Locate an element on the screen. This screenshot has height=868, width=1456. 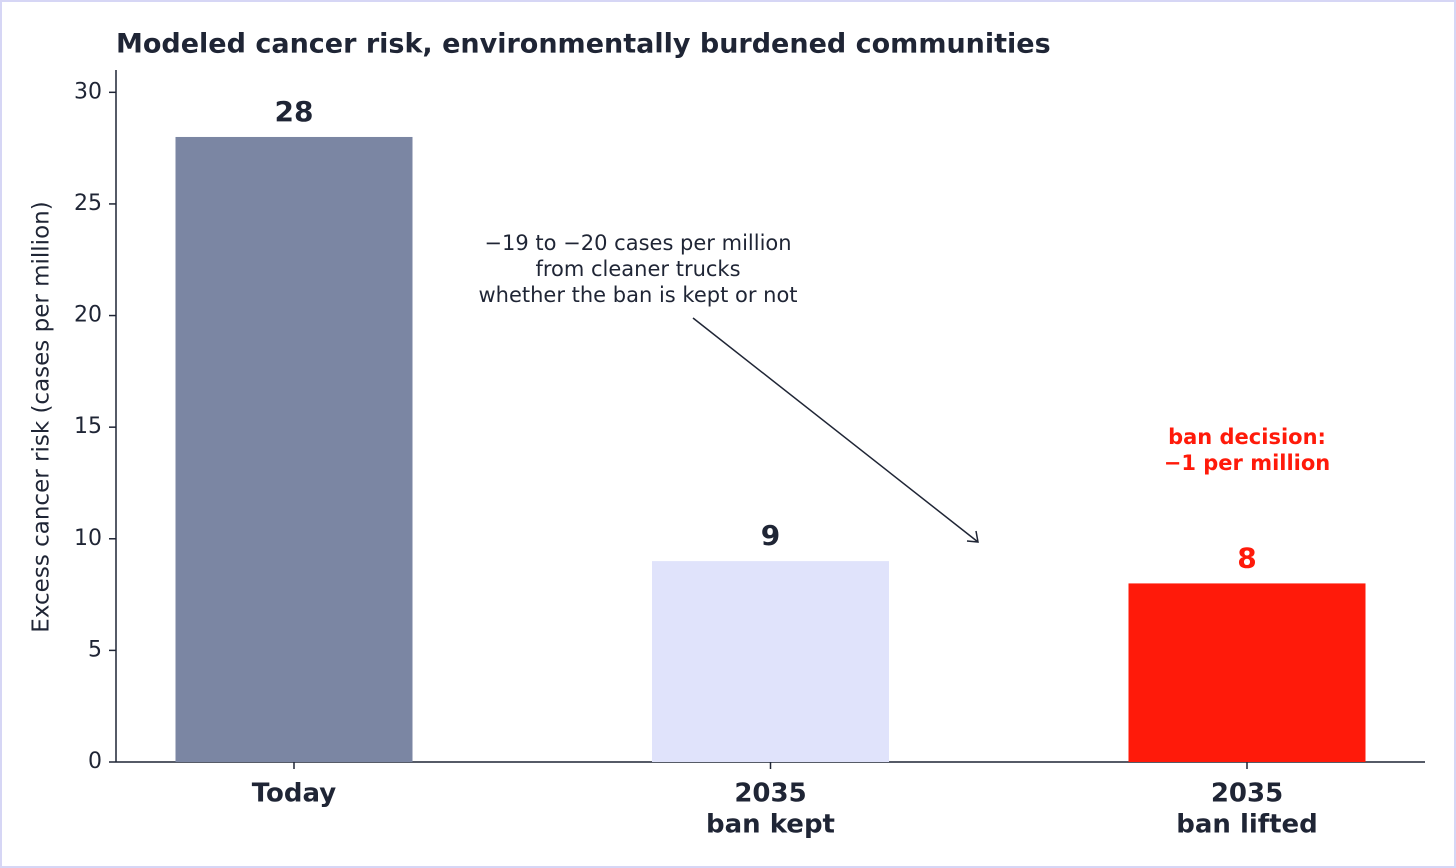
annotation: −19 to −20 cases per million is located at coordinates (637, 243).